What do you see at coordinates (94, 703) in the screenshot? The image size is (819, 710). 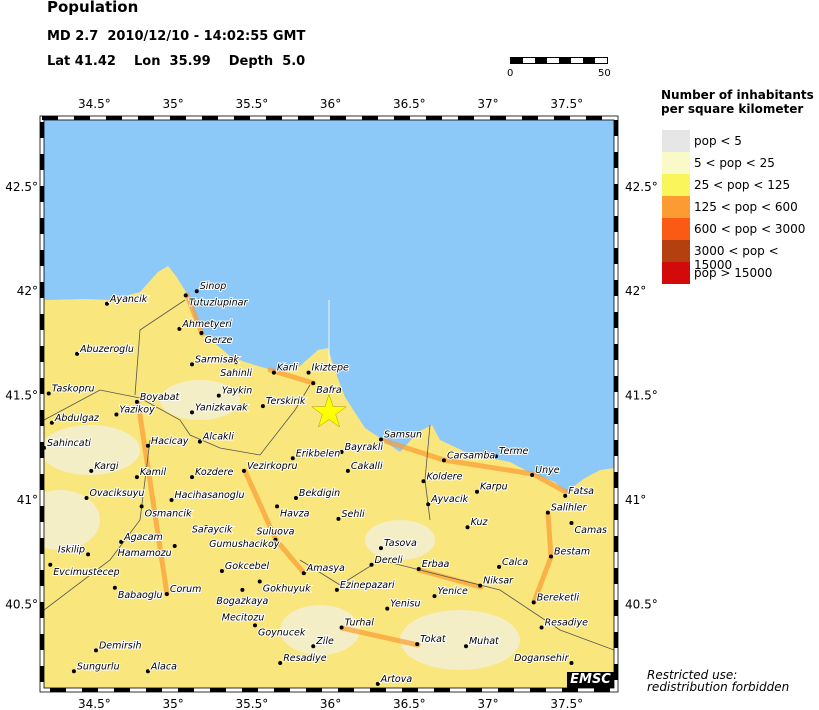 I see `longitude-tick-label: 34.5°` at bounding box center [94, 703].